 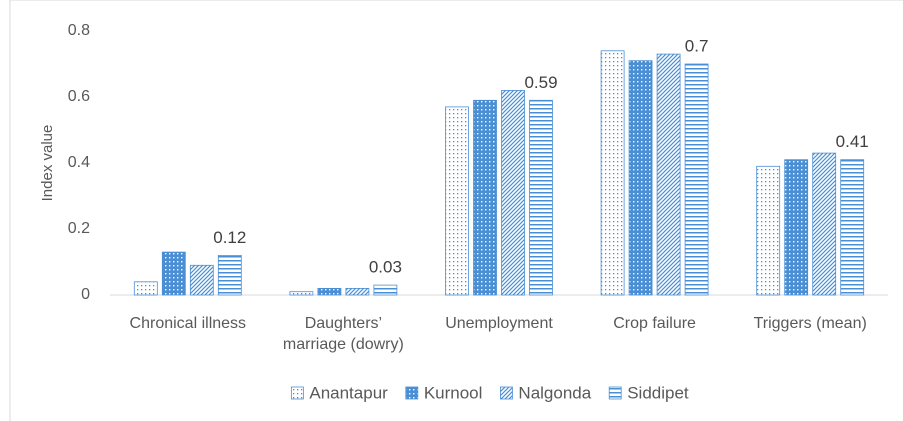 I want to click on data-label: 0.41, so click(x=852, y=141).